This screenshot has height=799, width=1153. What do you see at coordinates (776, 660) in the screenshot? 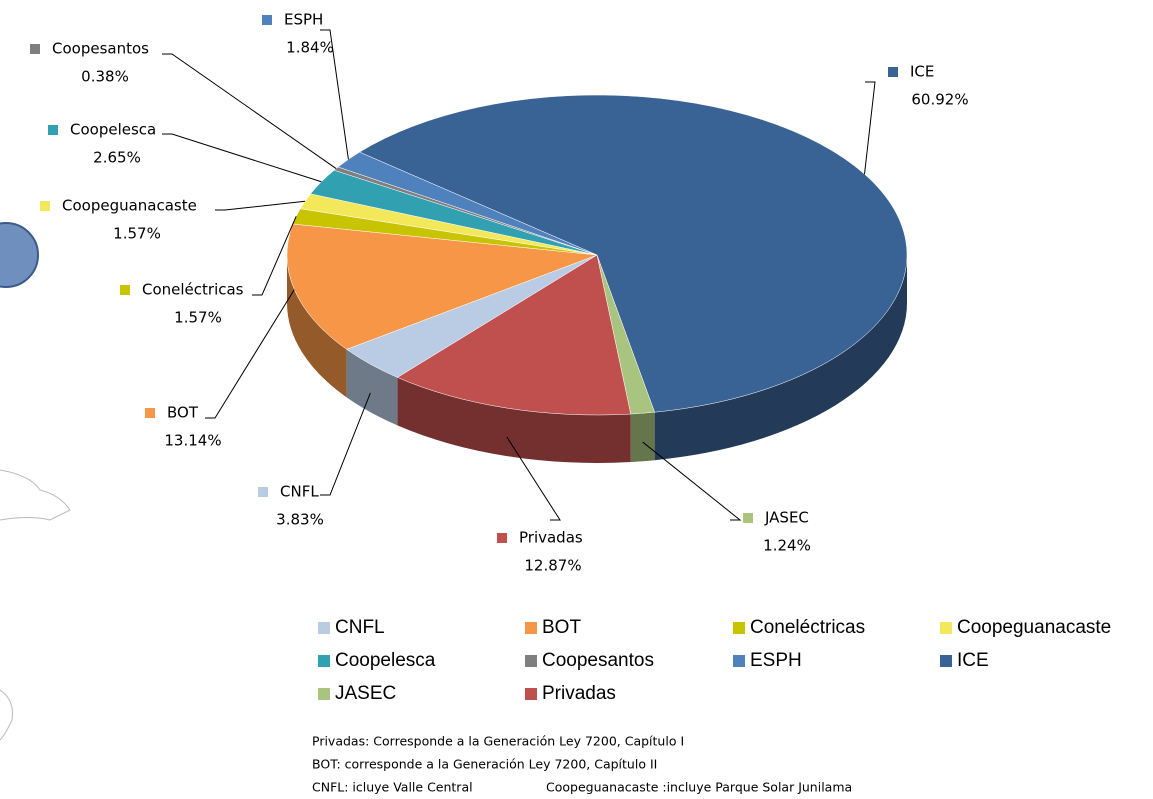
I see `legend-label: ESPH` at bounding box center [776, 660].